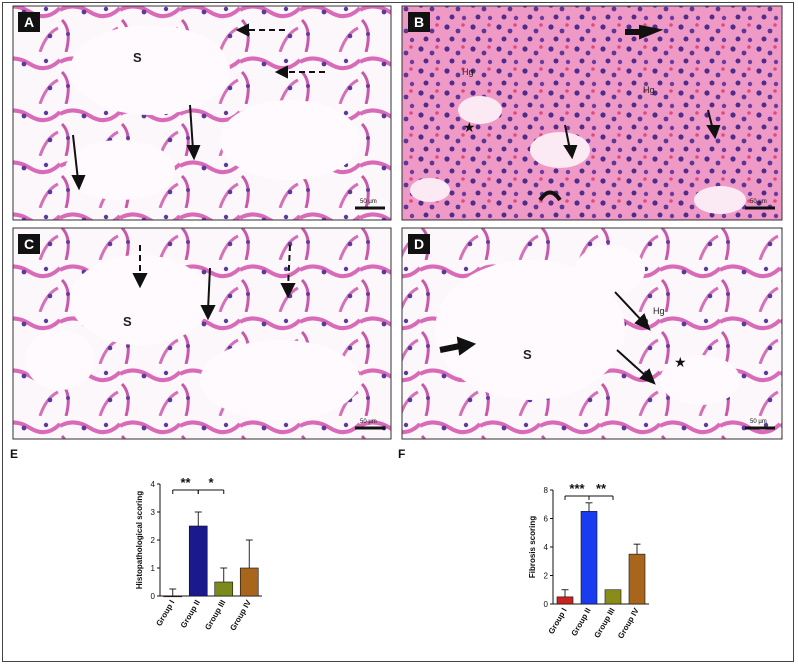 The image size is (798, 666). I want to click on chart-f-y-tick-label-1: 2, so click(546, 576).